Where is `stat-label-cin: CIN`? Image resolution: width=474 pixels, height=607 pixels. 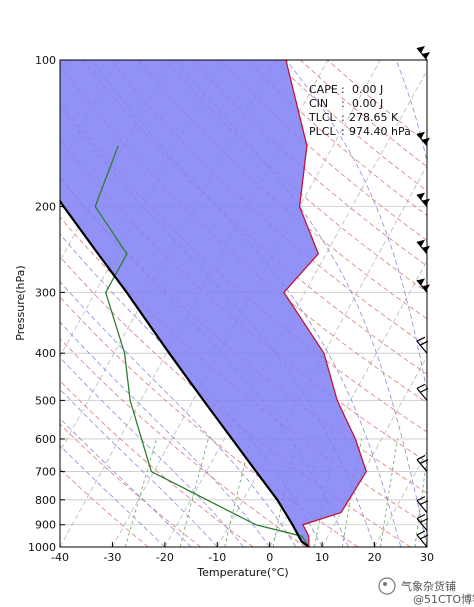
stat-label-cin: CIN is located at coordinates (318, 103).